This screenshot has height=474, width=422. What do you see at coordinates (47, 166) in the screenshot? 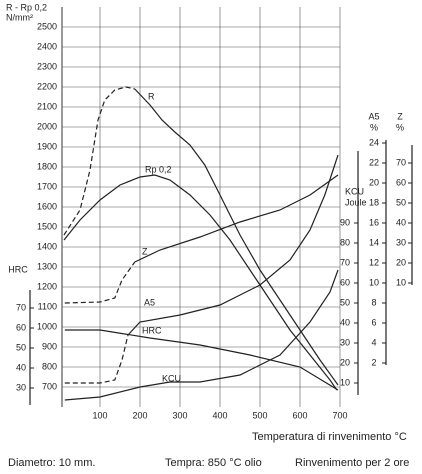
I see `y-tick-label: 1800` at bounding box center [47, 166].